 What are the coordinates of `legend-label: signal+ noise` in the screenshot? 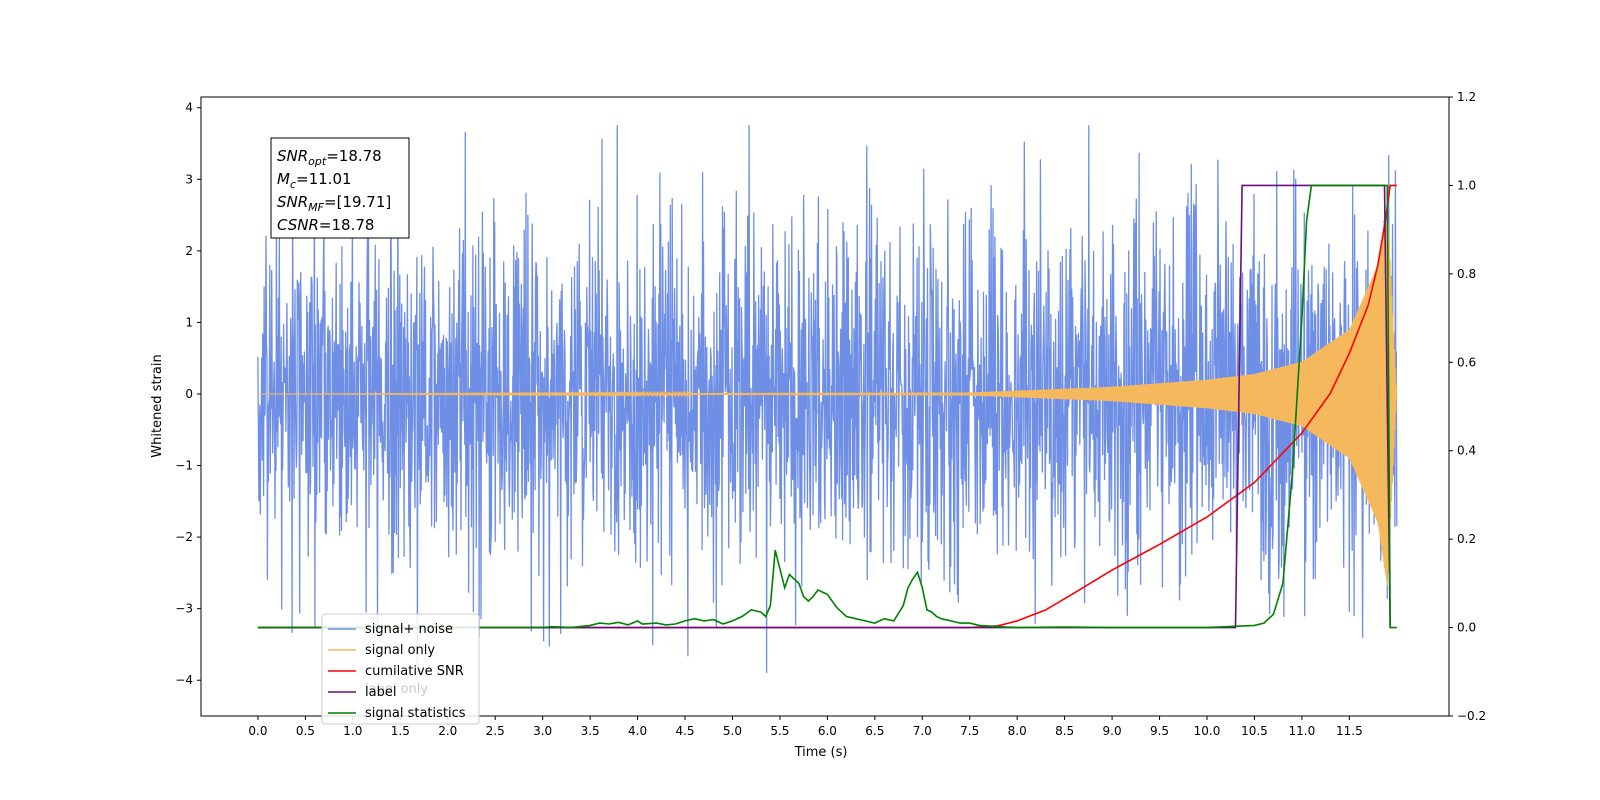 It's located at (409, 629).